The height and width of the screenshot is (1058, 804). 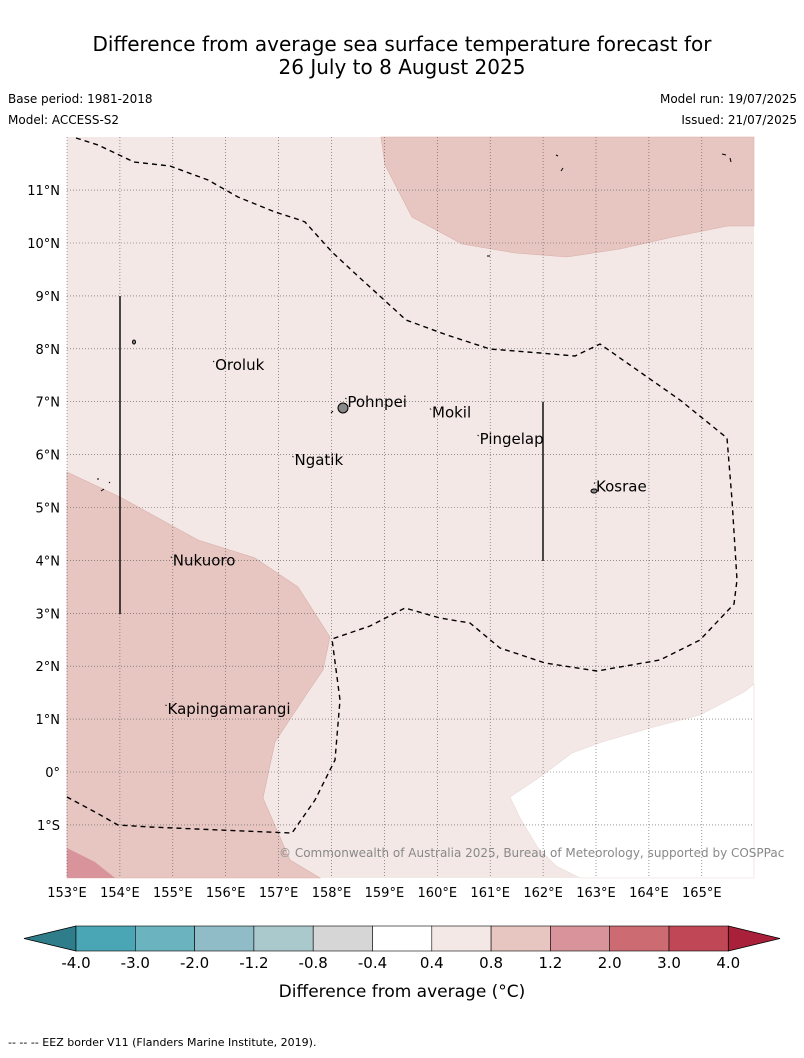 I want to click on base-period: Base period: 1981-2018, so click(x=80, y=99).